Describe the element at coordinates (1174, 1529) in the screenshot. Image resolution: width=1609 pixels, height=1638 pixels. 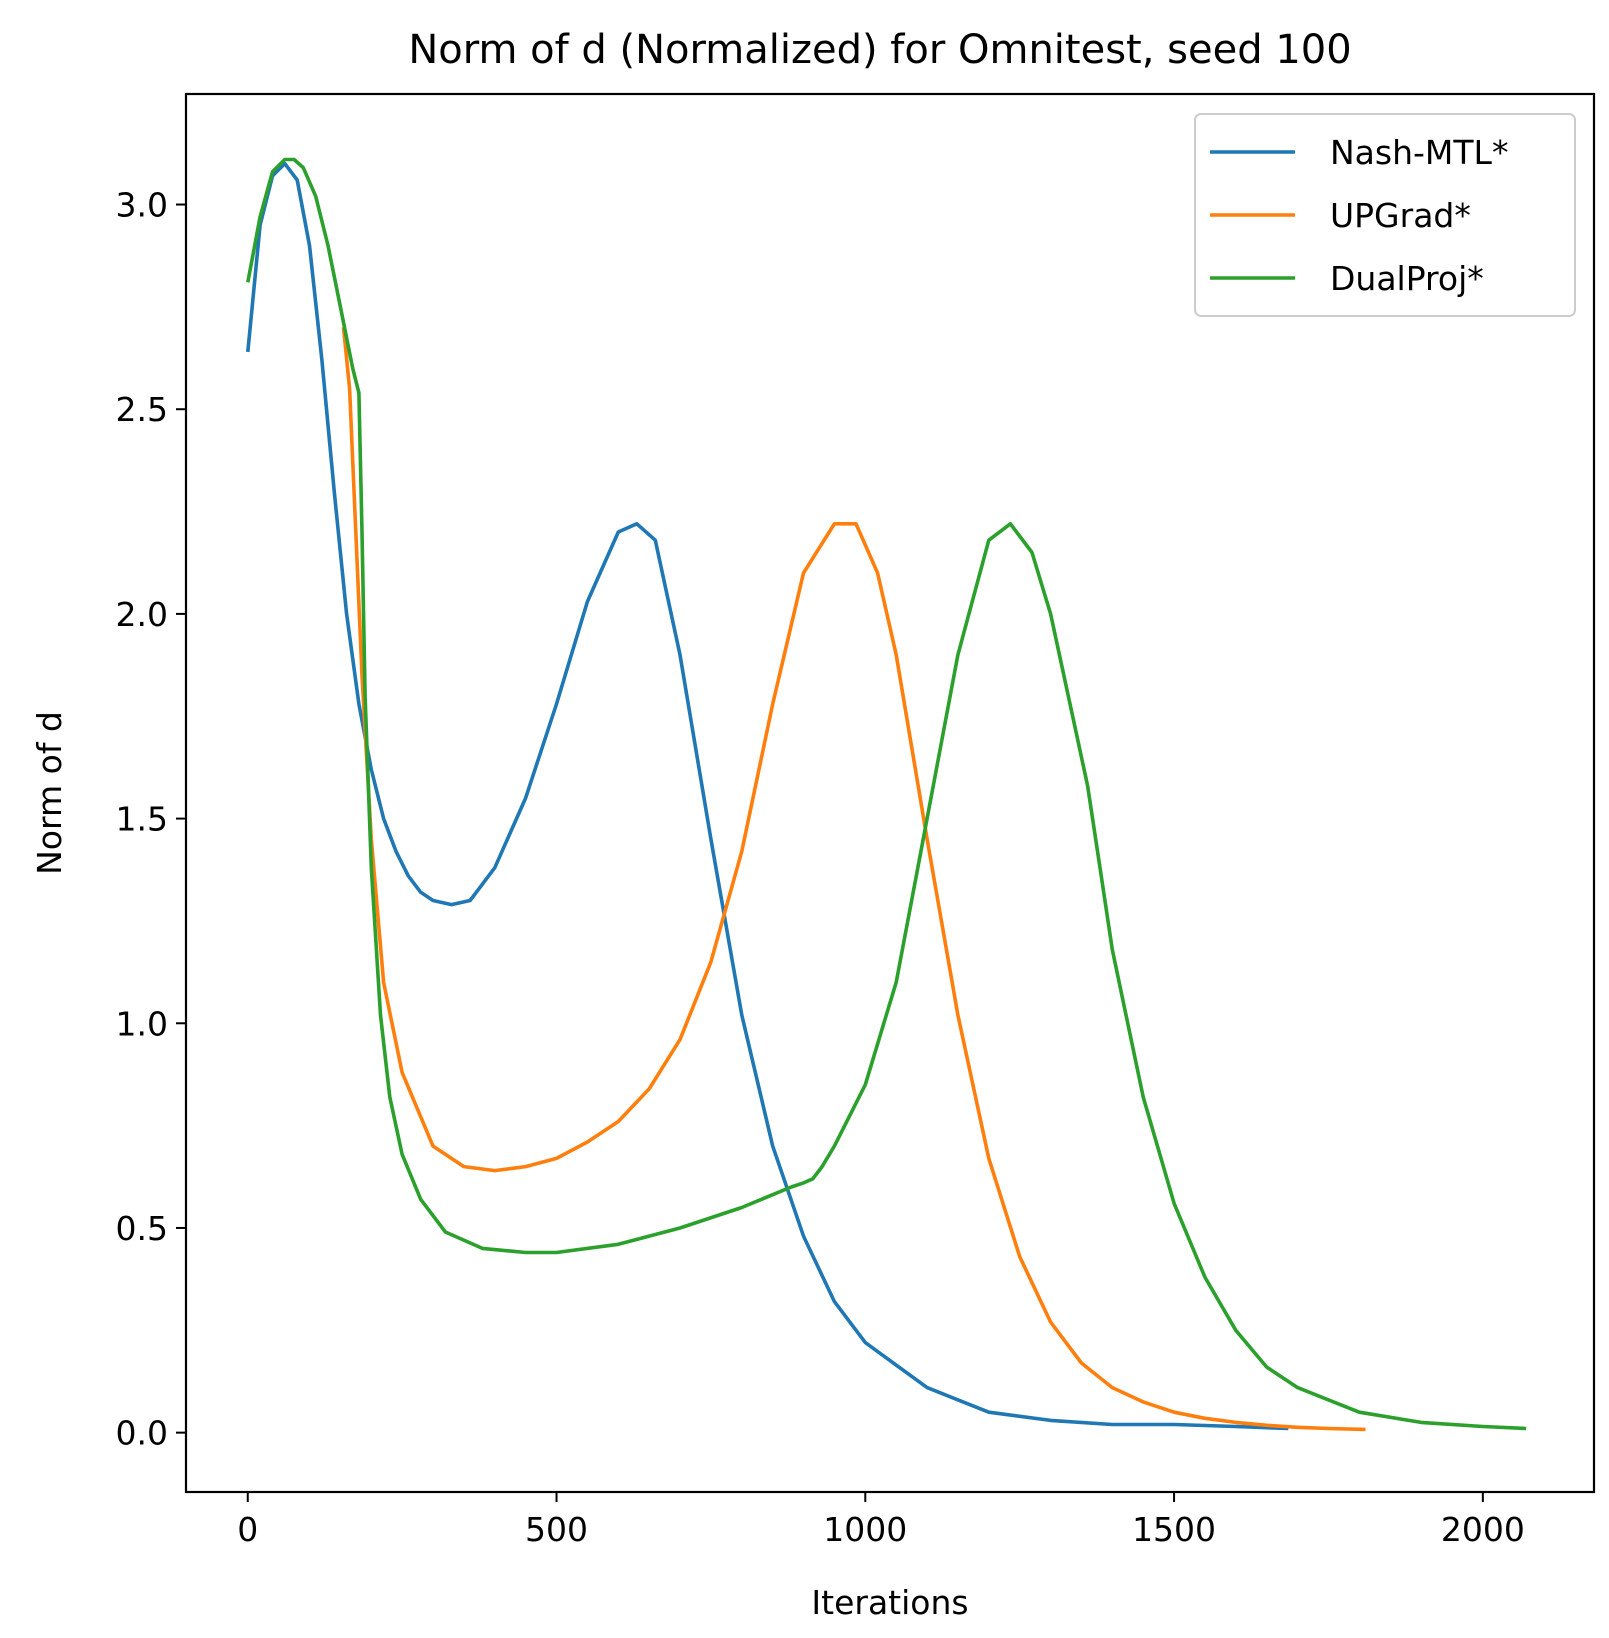
I see `x-tick-label: 1500` at that location.